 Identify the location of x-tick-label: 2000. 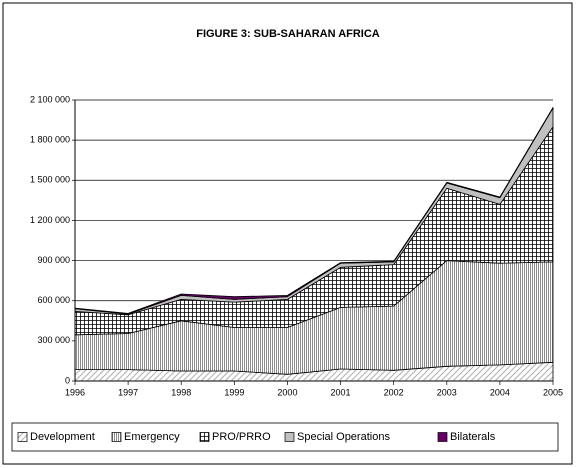
(287, 392).